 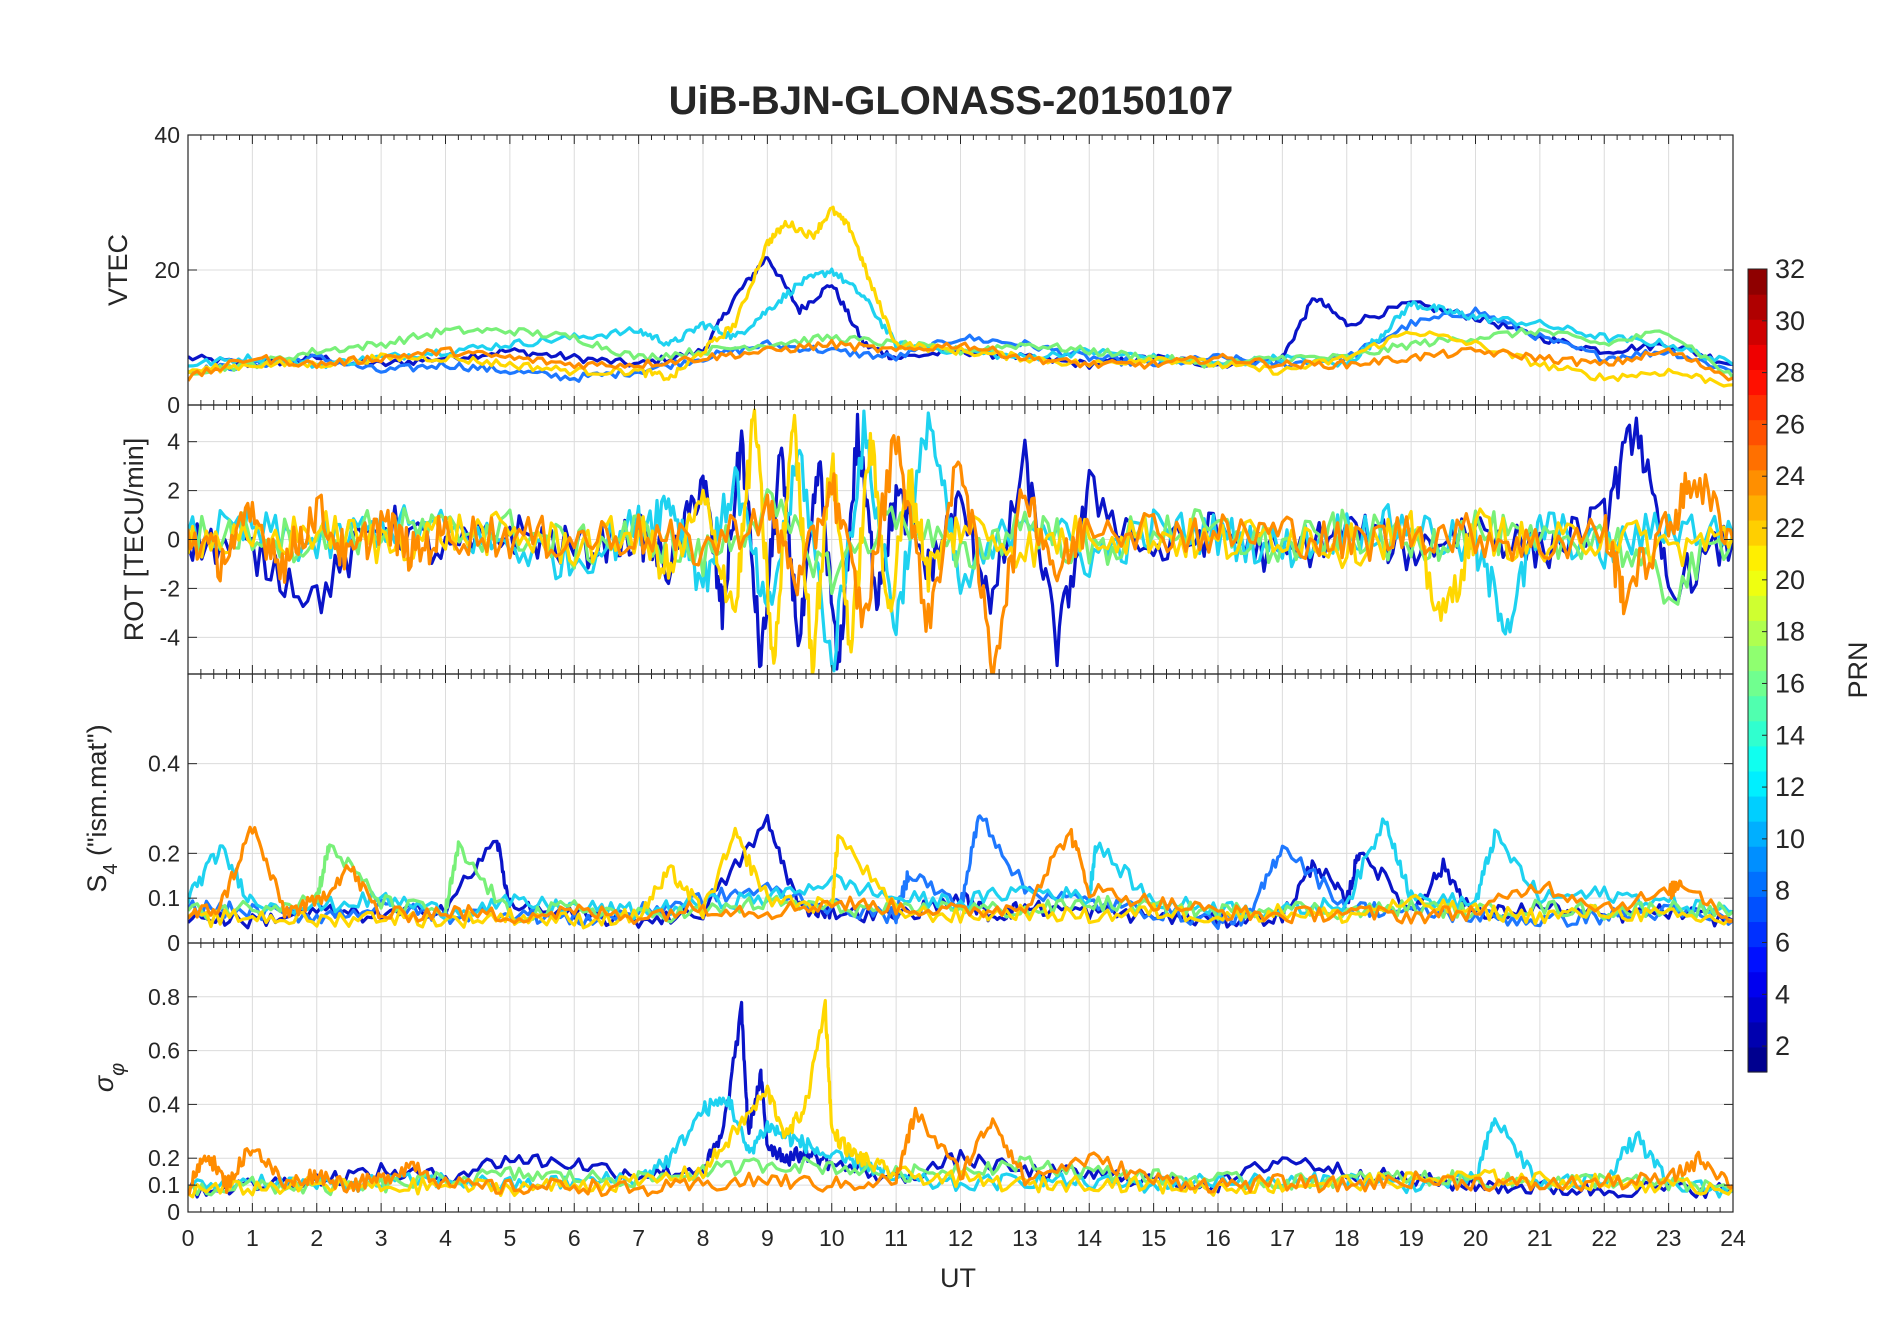 I want to click on colorbar-tick-label: 24, so click(x=1790, y=476).